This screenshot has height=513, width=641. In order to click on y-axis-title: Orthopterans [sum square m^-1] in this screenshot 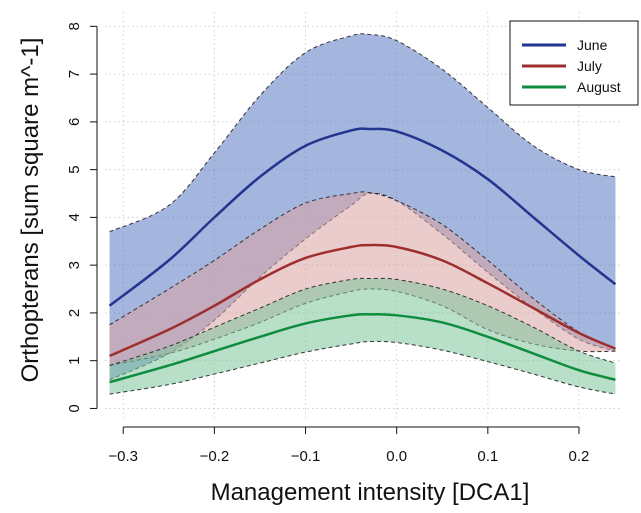, I will do `click(30, 210)`.